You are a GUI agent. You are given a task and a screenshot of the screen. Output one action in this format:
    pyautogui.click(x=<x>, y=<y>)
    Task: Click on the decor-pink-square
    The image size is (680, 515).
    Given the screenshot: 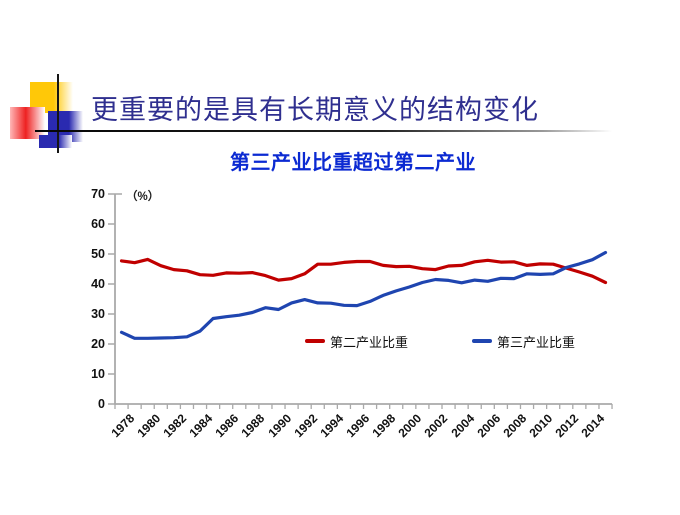 What is the action you would take?
    pyautogui.click(x=27, y=123)
    